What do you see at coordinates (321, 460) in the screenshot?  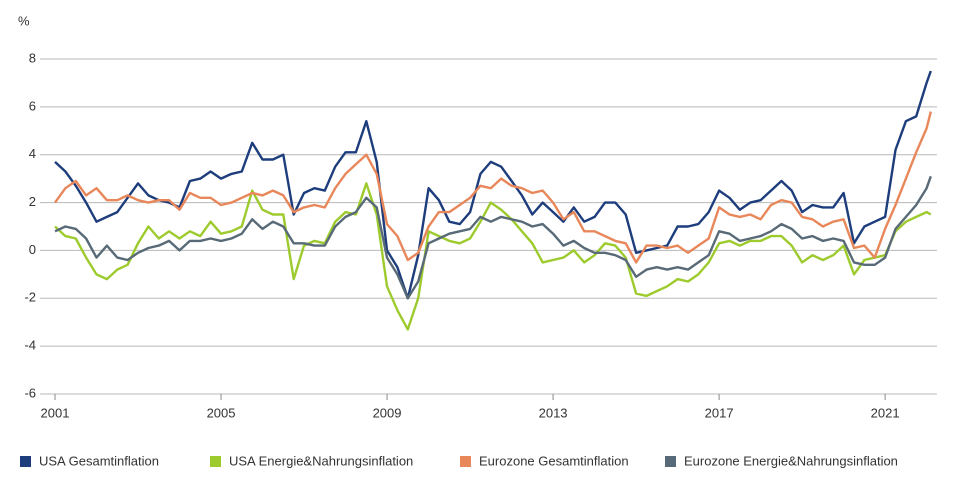 I see `legend-label: USA Energie&Nahrungsinflation` at bounding box center [321, 460].